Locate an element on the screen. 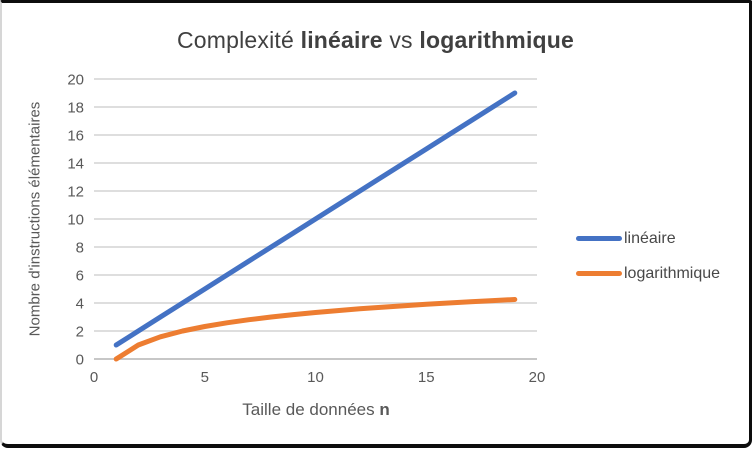  y-tick-label-20: 20 is located at coordinates (75, 80).